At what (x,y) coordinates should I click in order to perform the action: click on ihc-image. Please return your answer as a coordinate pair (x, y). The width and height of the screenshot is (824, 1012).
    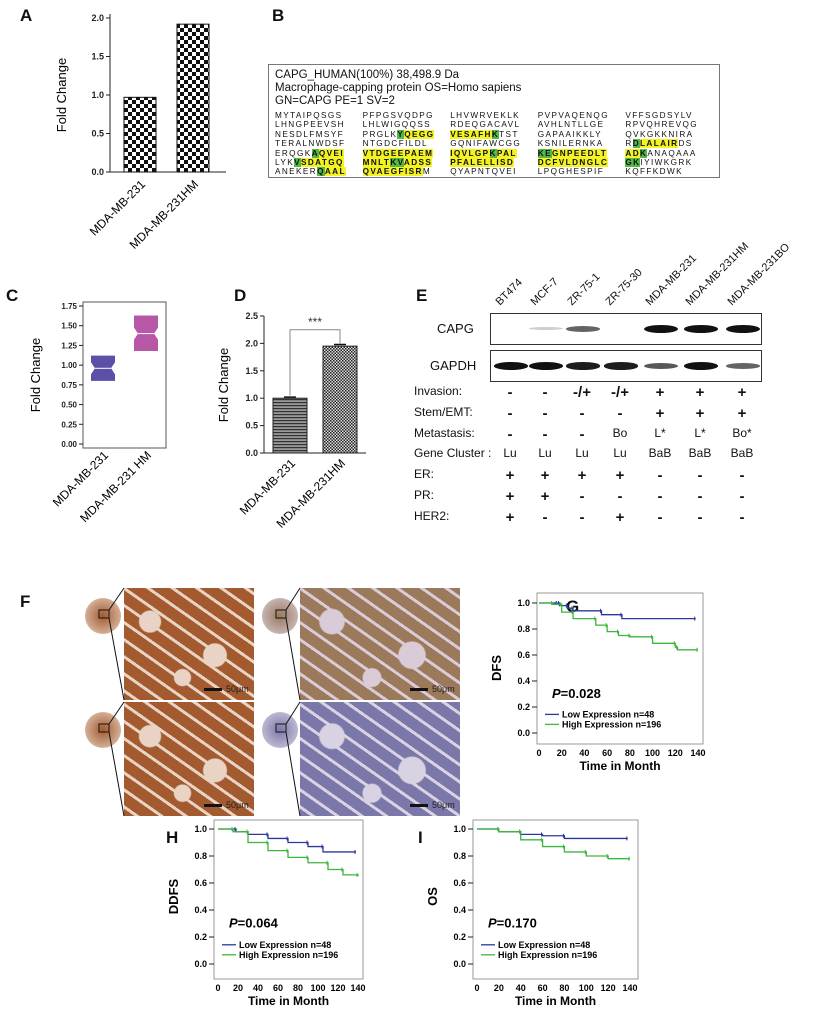
    Looking at the image, I should click on (380, 759).